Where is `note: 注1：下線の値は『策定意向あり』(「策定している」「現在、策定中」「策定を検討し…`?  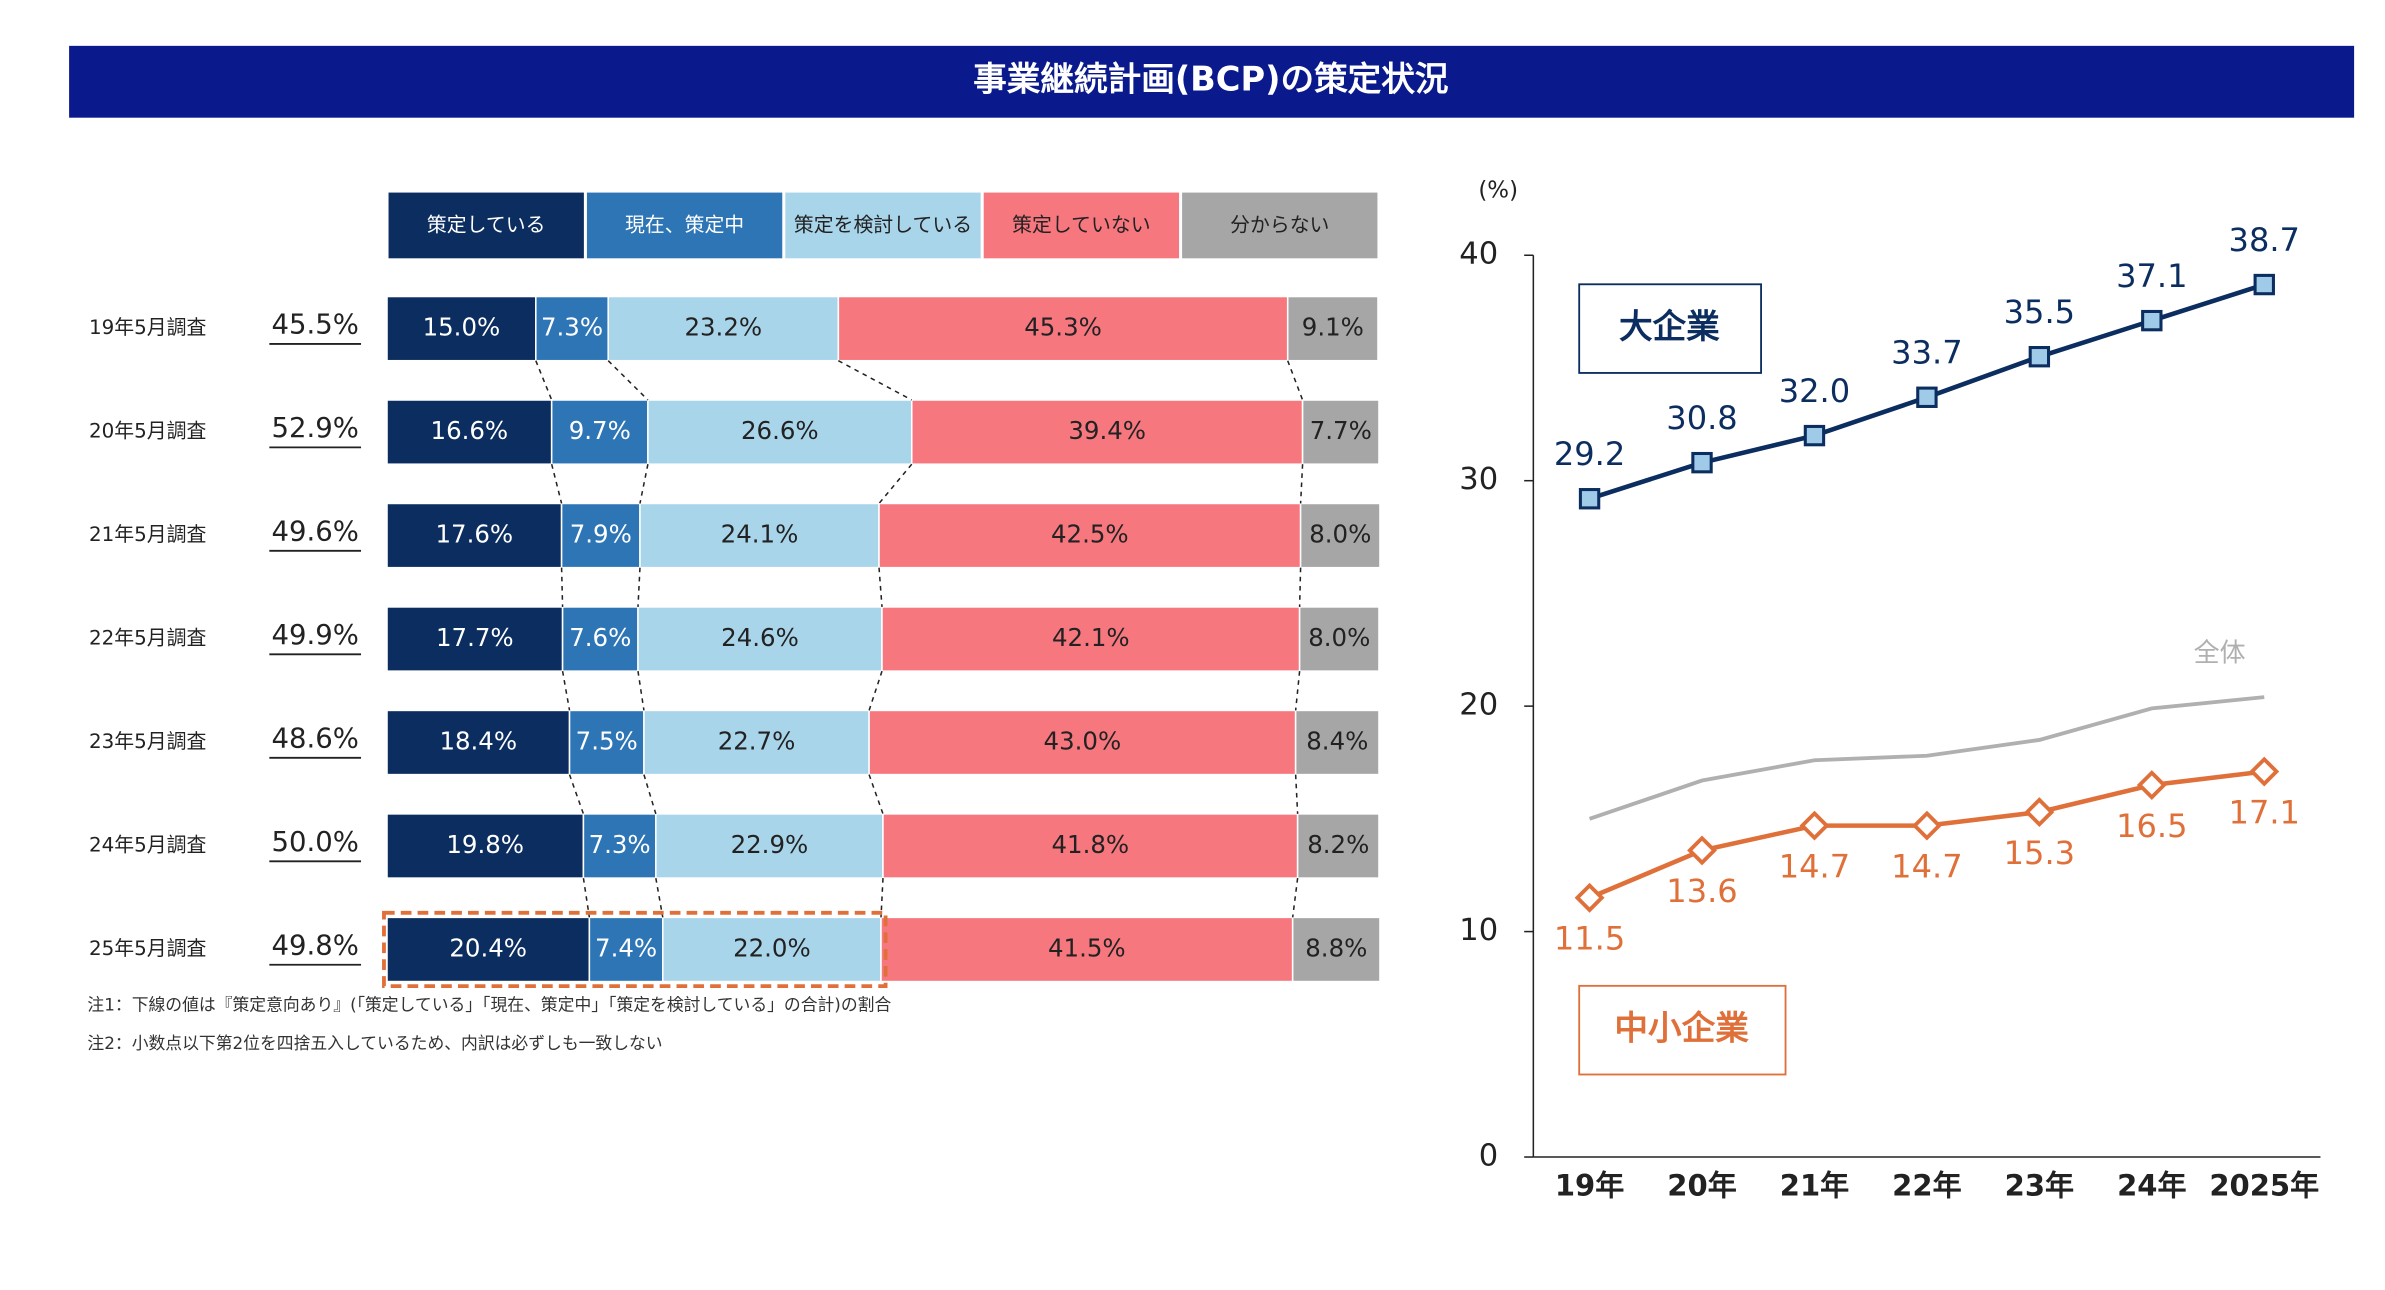 note: 注1：下線の値は『策定意向あり』(「策定している」「現在、策定中」「策定を検討し… is located at coordinates (489, 1005).